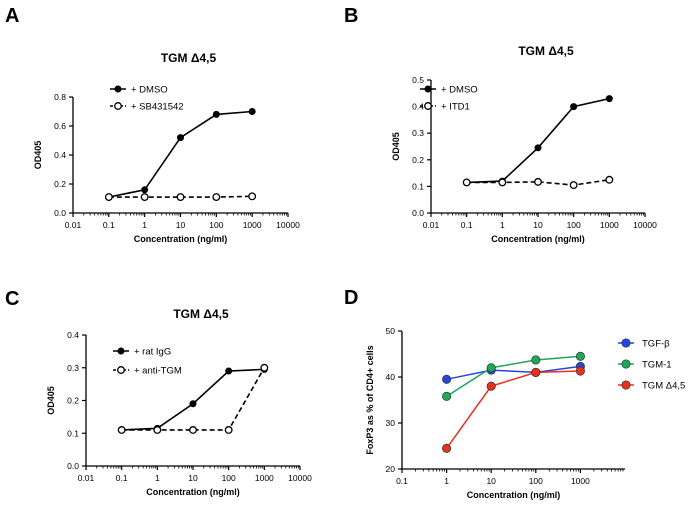  I want to click on legend-label: + anti-TGM, so click(158, 371).